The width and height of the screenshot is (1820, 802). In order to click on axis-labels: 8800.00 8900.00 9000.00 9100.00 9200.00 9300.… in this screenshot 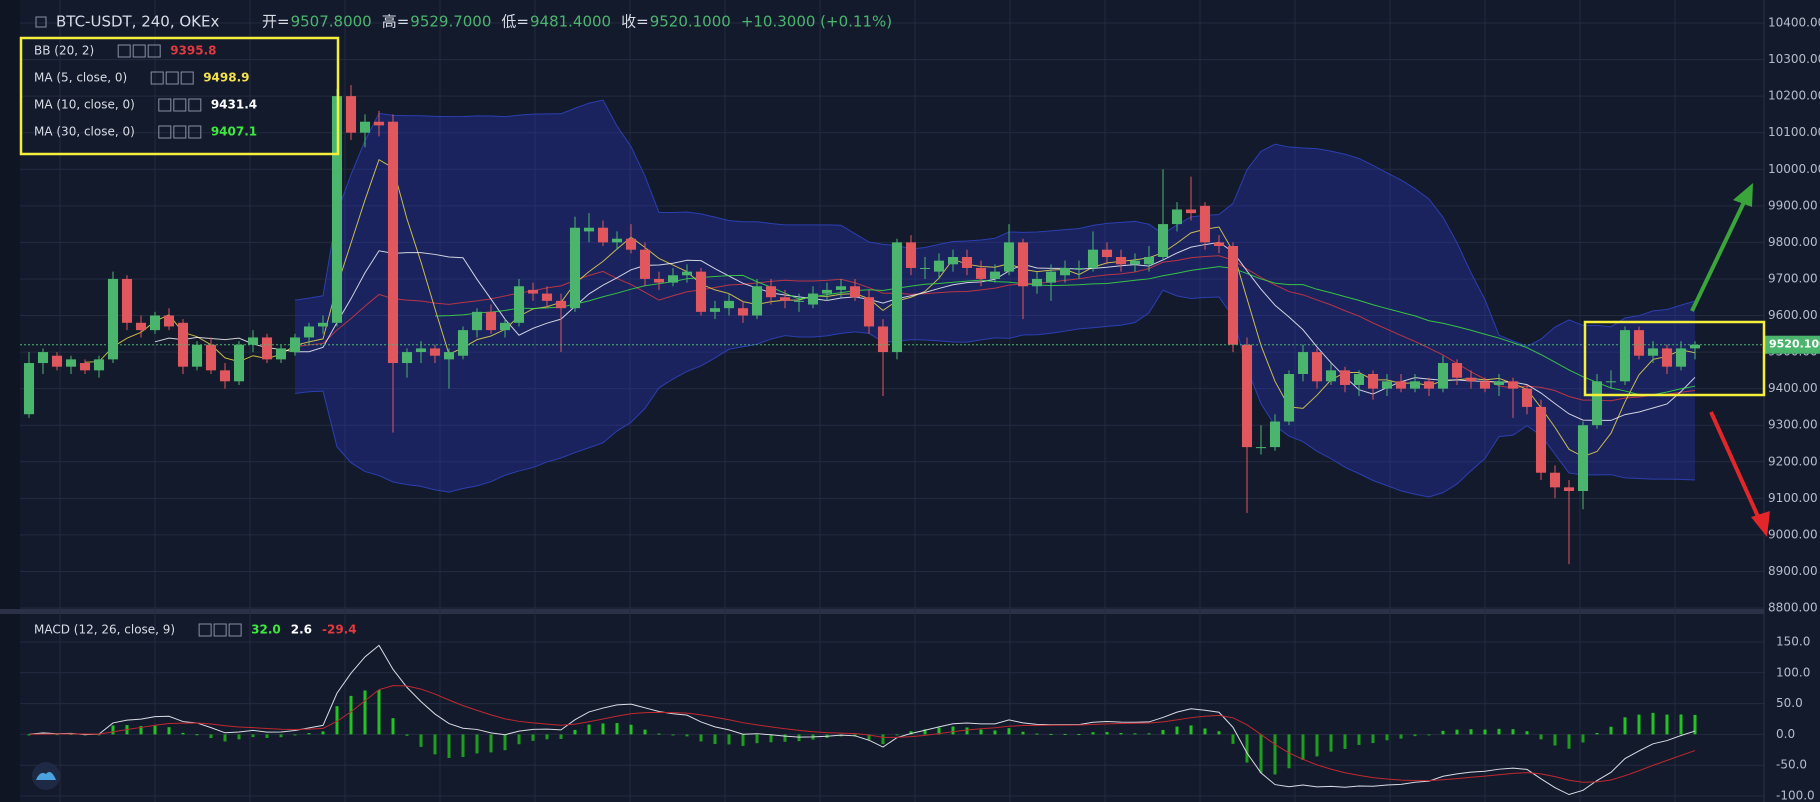, I will do `click(1792, 409)`.